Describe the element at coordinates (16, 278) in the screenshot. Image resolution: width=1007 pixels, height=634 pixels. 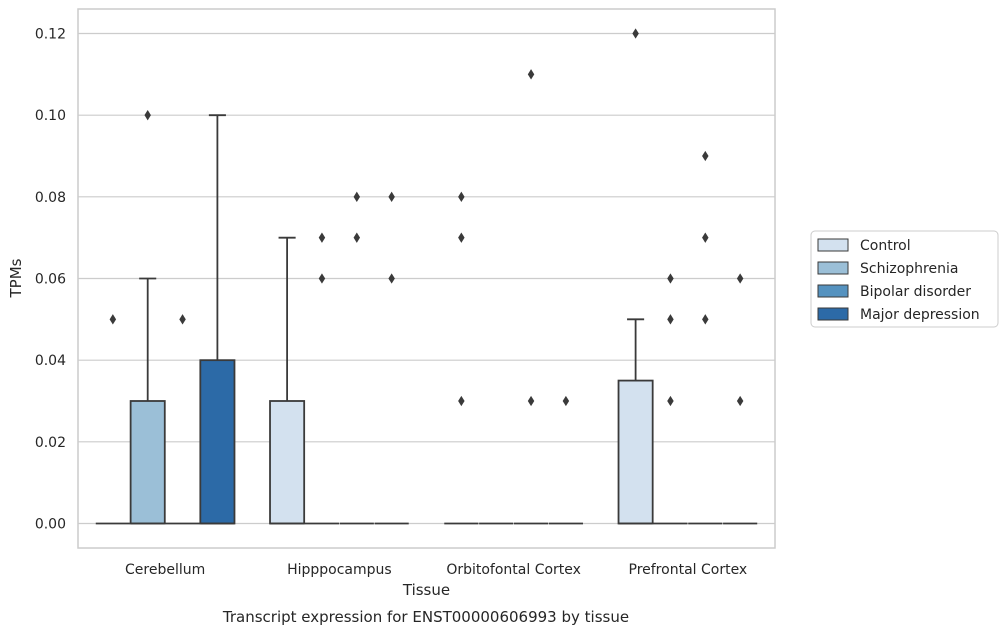
I see `y-axis-title: TPMs` at that location.